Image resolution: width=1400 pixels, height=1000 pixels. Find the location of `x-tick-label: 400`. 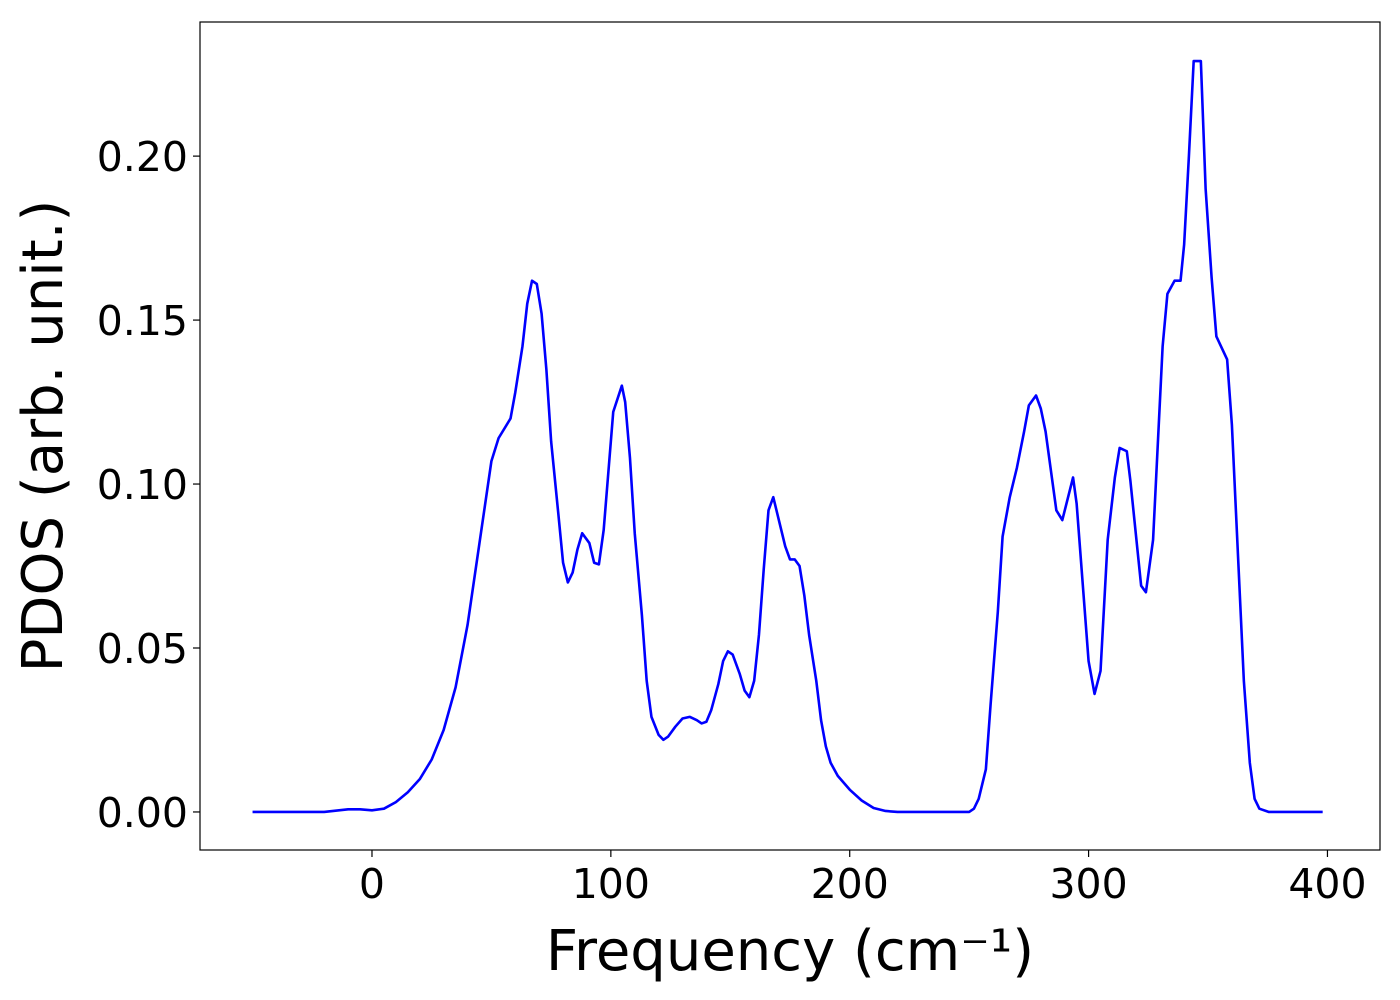

x-tick-label: 400 is located at coordinates (1327, 884).